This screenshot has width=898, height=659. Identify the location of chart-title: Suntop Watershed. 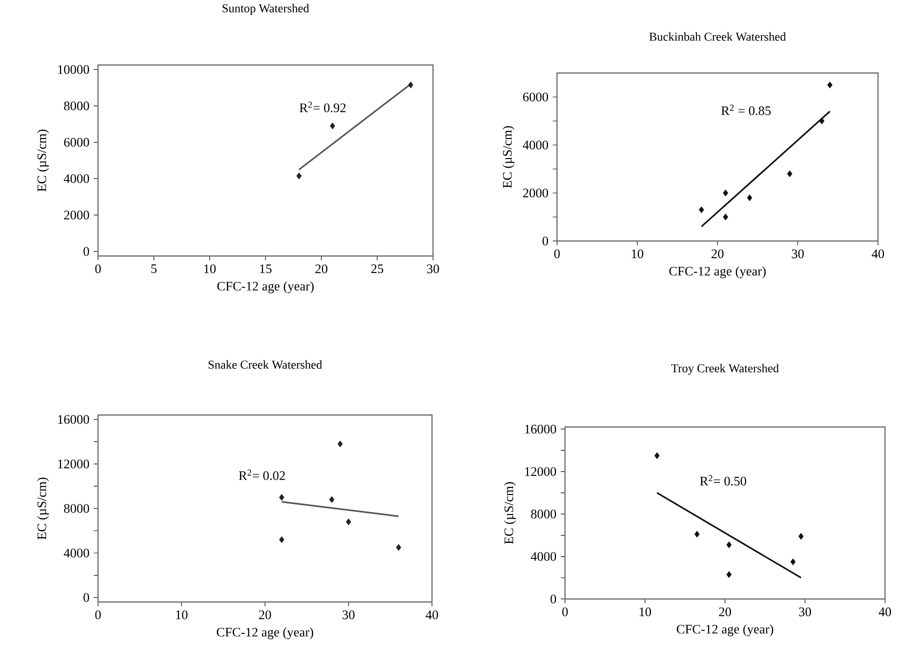
(266, 9).